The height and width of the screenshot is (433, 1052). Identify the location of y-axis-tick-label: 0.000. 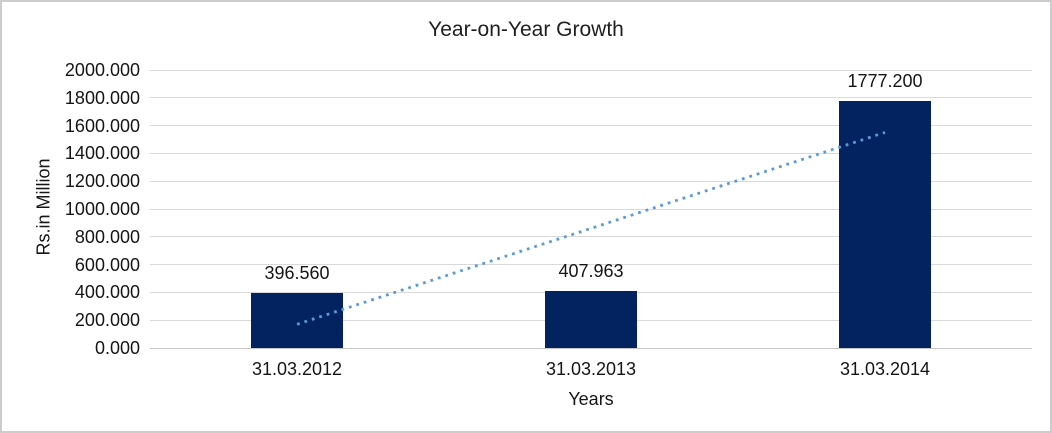
(117, 348).